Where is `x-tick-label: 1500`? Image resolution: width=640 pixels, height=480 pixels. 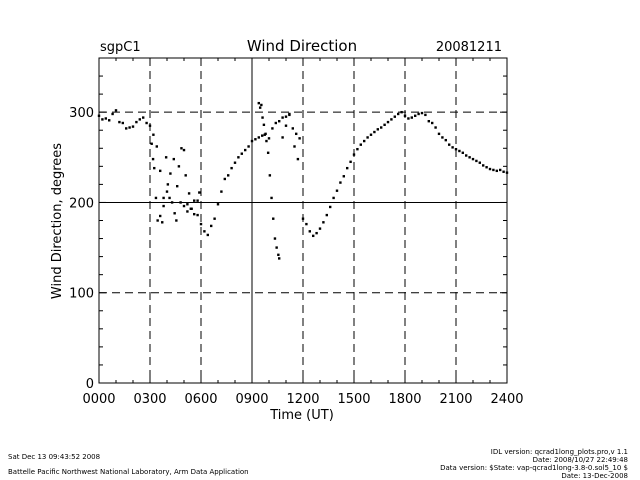
x-tick-label: 1500 is located at coordinates (353, 399).